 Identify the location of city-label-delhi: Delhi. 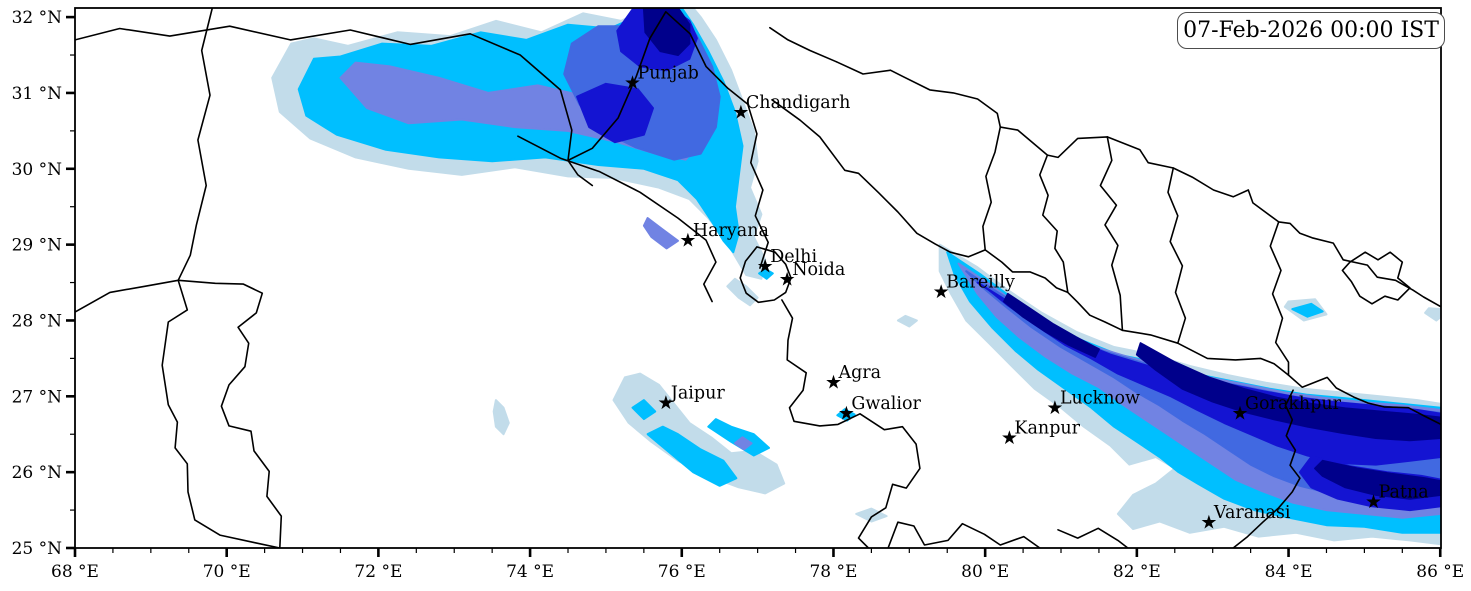
(793, 257).